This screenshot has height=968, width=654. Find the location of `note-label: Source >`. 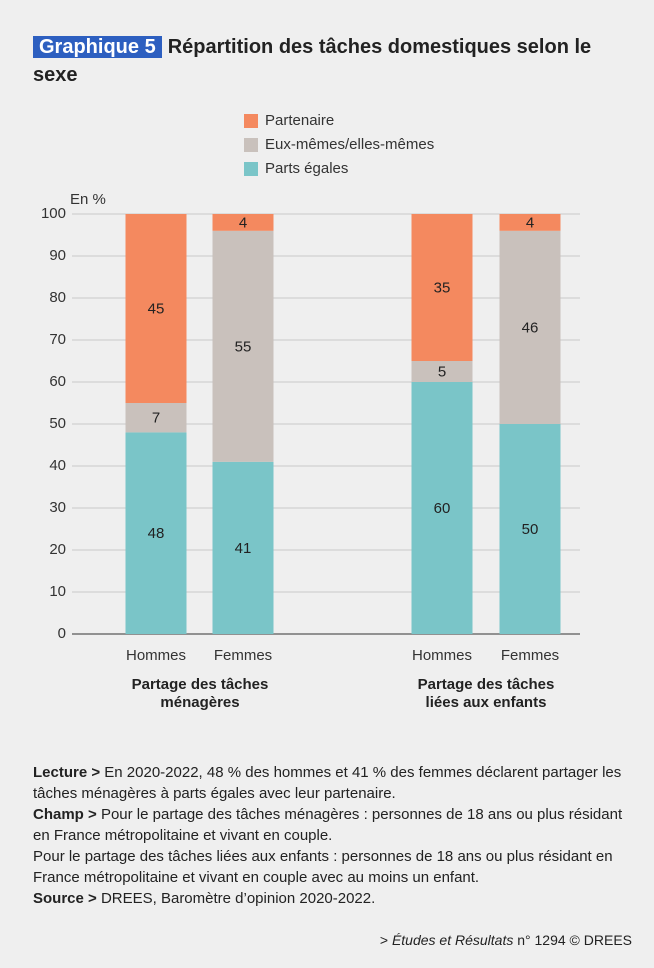

note-label: Source > is located at coordinates (65, 898).